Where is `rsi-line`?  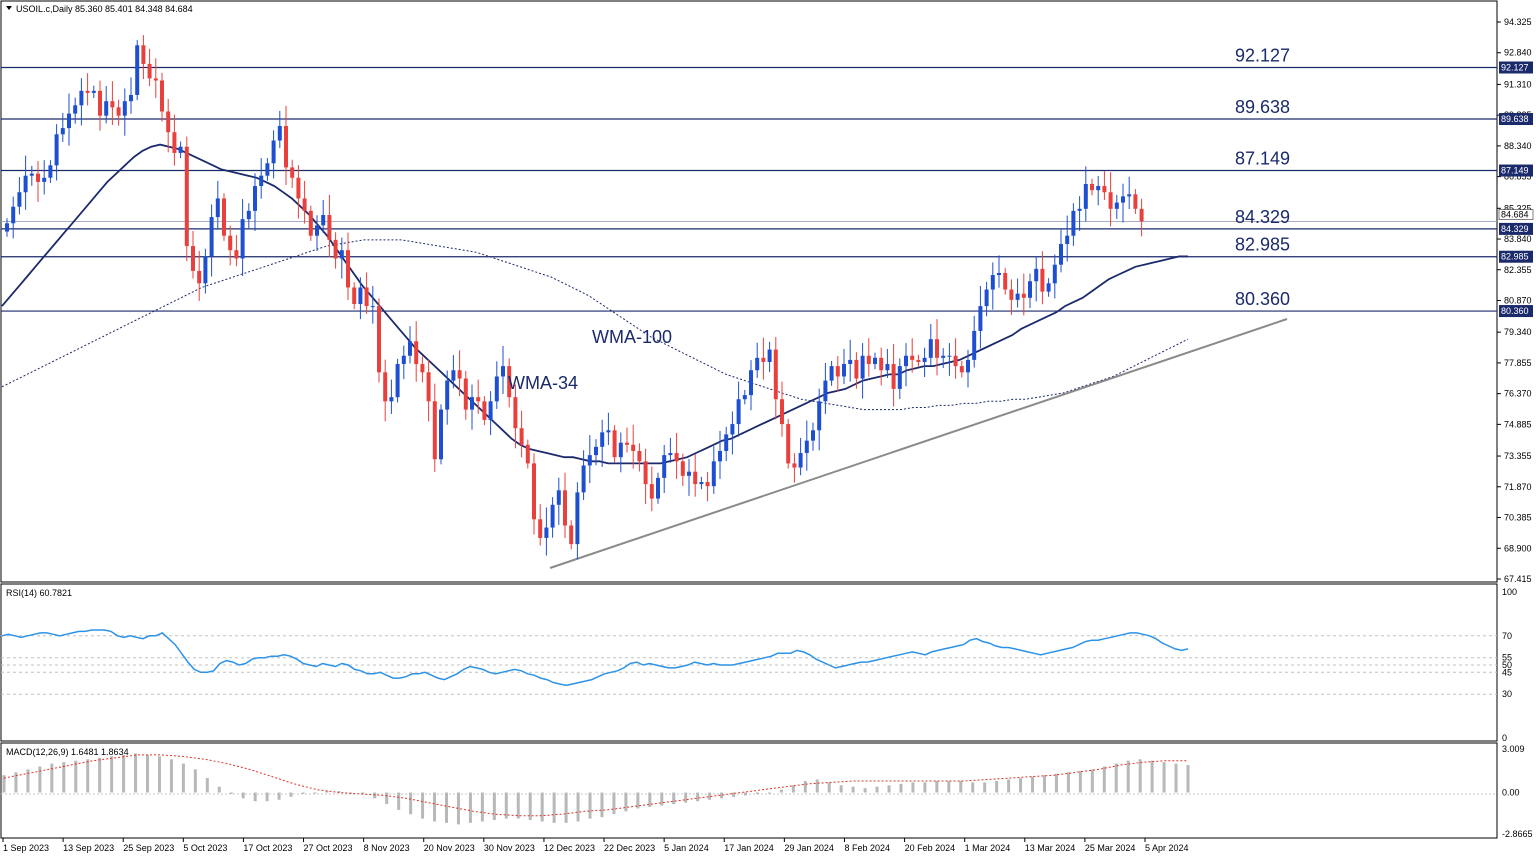
rsi-line is located at coordinates (595, 658).